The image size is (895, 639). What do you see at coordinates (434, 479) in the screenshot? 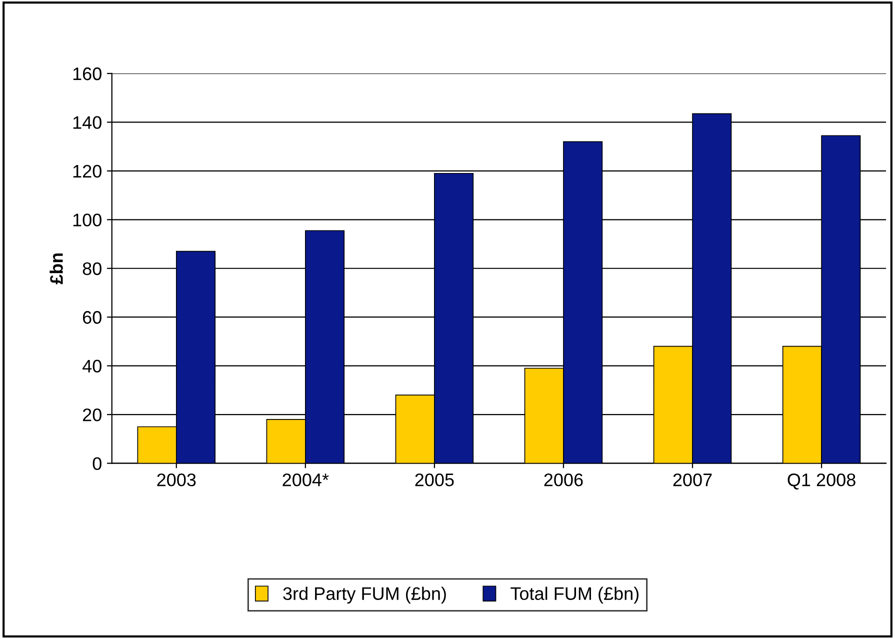
I see `x-tick-label: 2005` at bounding box center [434, 479].